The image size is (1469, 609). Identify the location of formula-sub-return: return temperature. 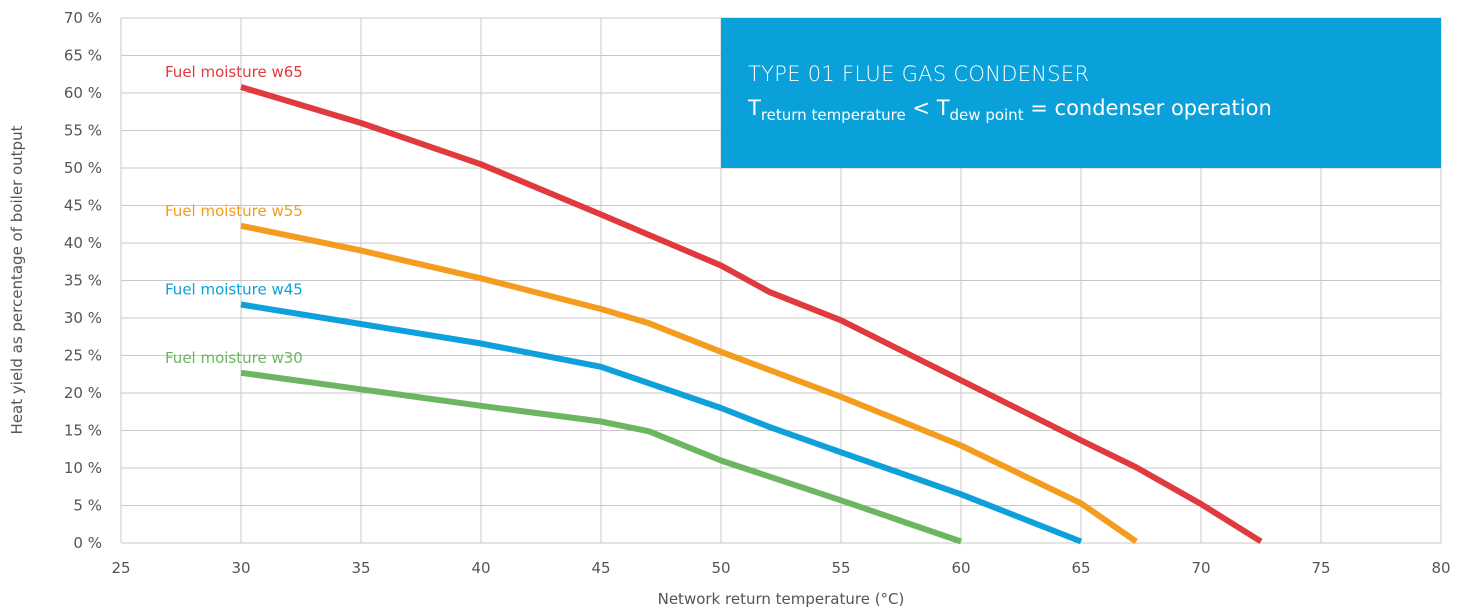
(833, 115).